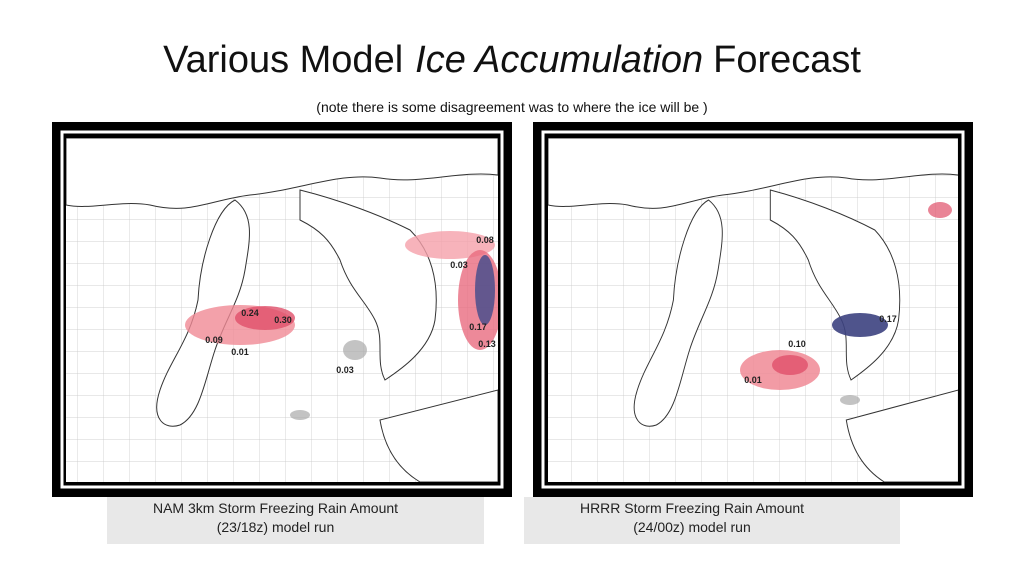  What do you see at coordinates (250, 313) in the screenshot?
I see `ice-amount-label: 0.24` at bounding box center [250, 313].